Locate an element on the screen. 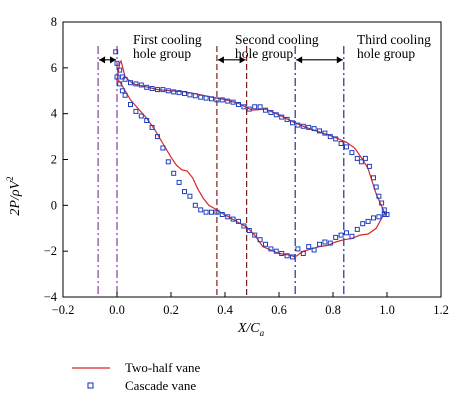 The width and height of the screenshot is (474, 412). x-tick-label: −0.2 is located at coordinates (63, 310).